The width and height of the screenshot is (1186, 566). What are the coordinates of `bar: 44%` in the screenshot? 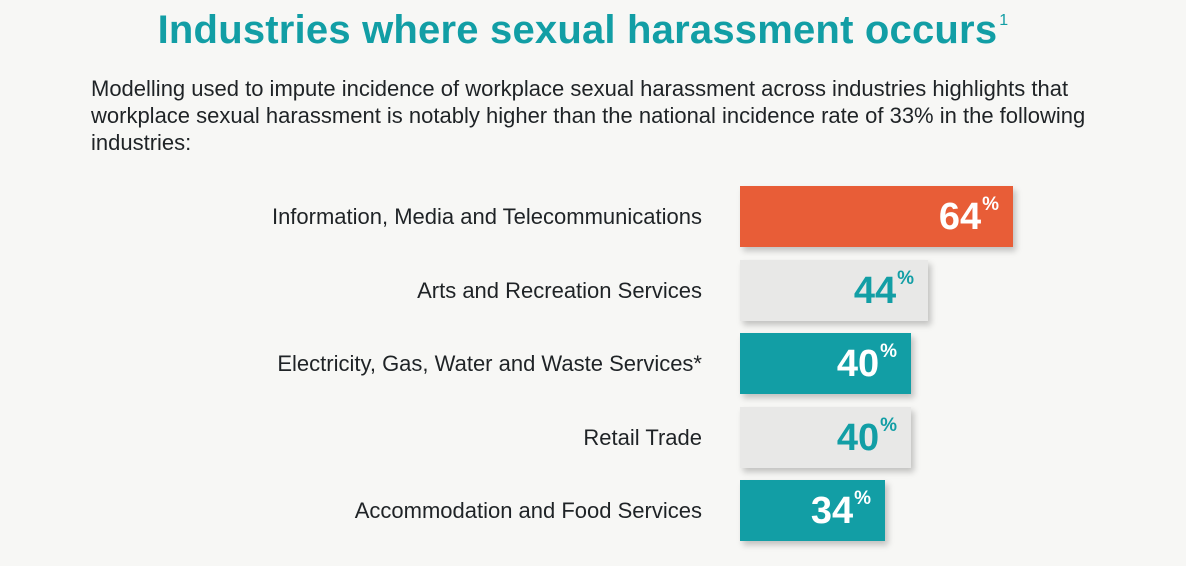 It's located at (834, 290).